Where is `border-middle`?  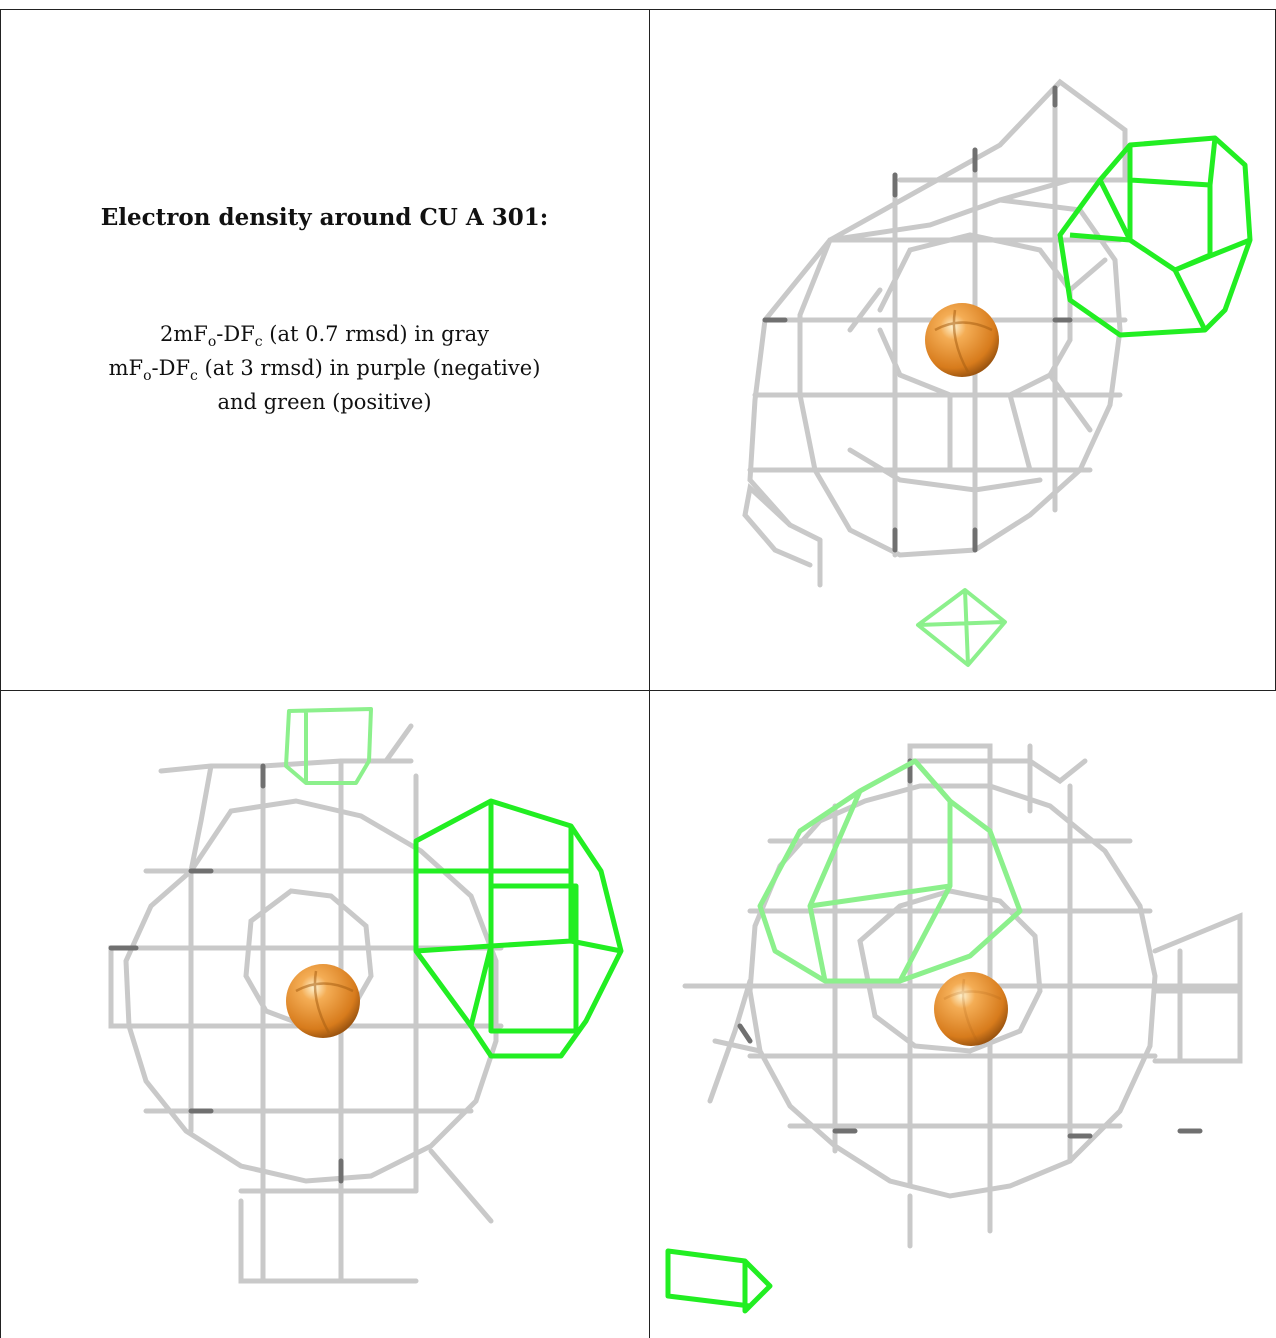 border-middle is located at coordinates (638, 690).